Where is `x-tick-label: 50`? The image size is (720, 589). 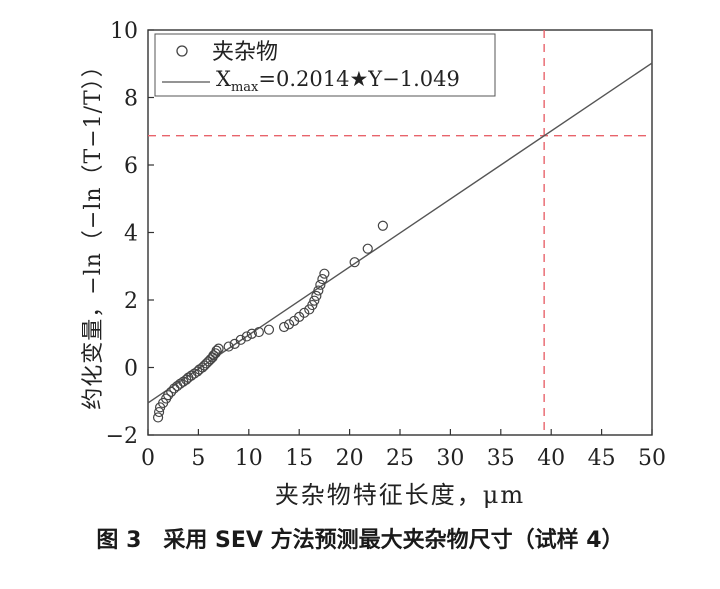
x-tick-label: 50 is located at coordinates (652, 458).